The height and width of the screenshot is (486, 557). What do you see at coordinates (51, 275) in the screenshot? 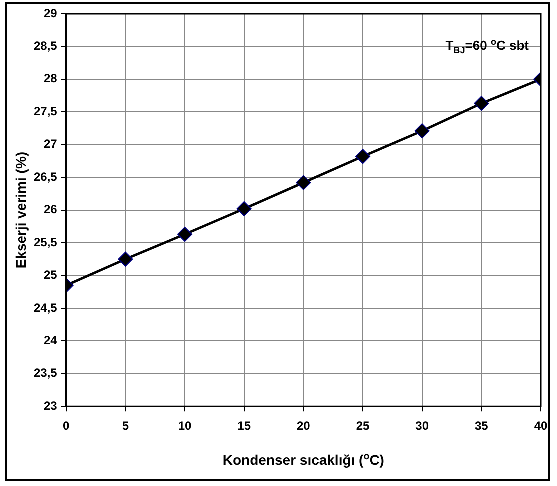
I see `y-tick-label: 25` at bounding box center [51, 275].